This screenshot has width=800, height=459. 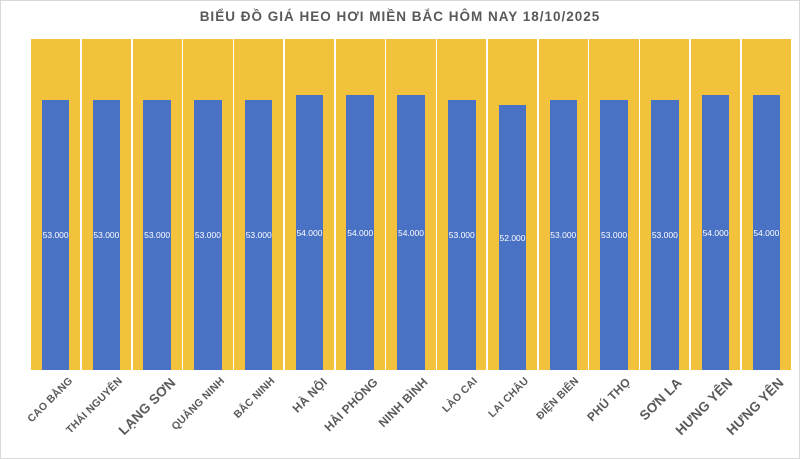 I want to click on category-cell: HÀ NỘI, so click(x=309, y=414).